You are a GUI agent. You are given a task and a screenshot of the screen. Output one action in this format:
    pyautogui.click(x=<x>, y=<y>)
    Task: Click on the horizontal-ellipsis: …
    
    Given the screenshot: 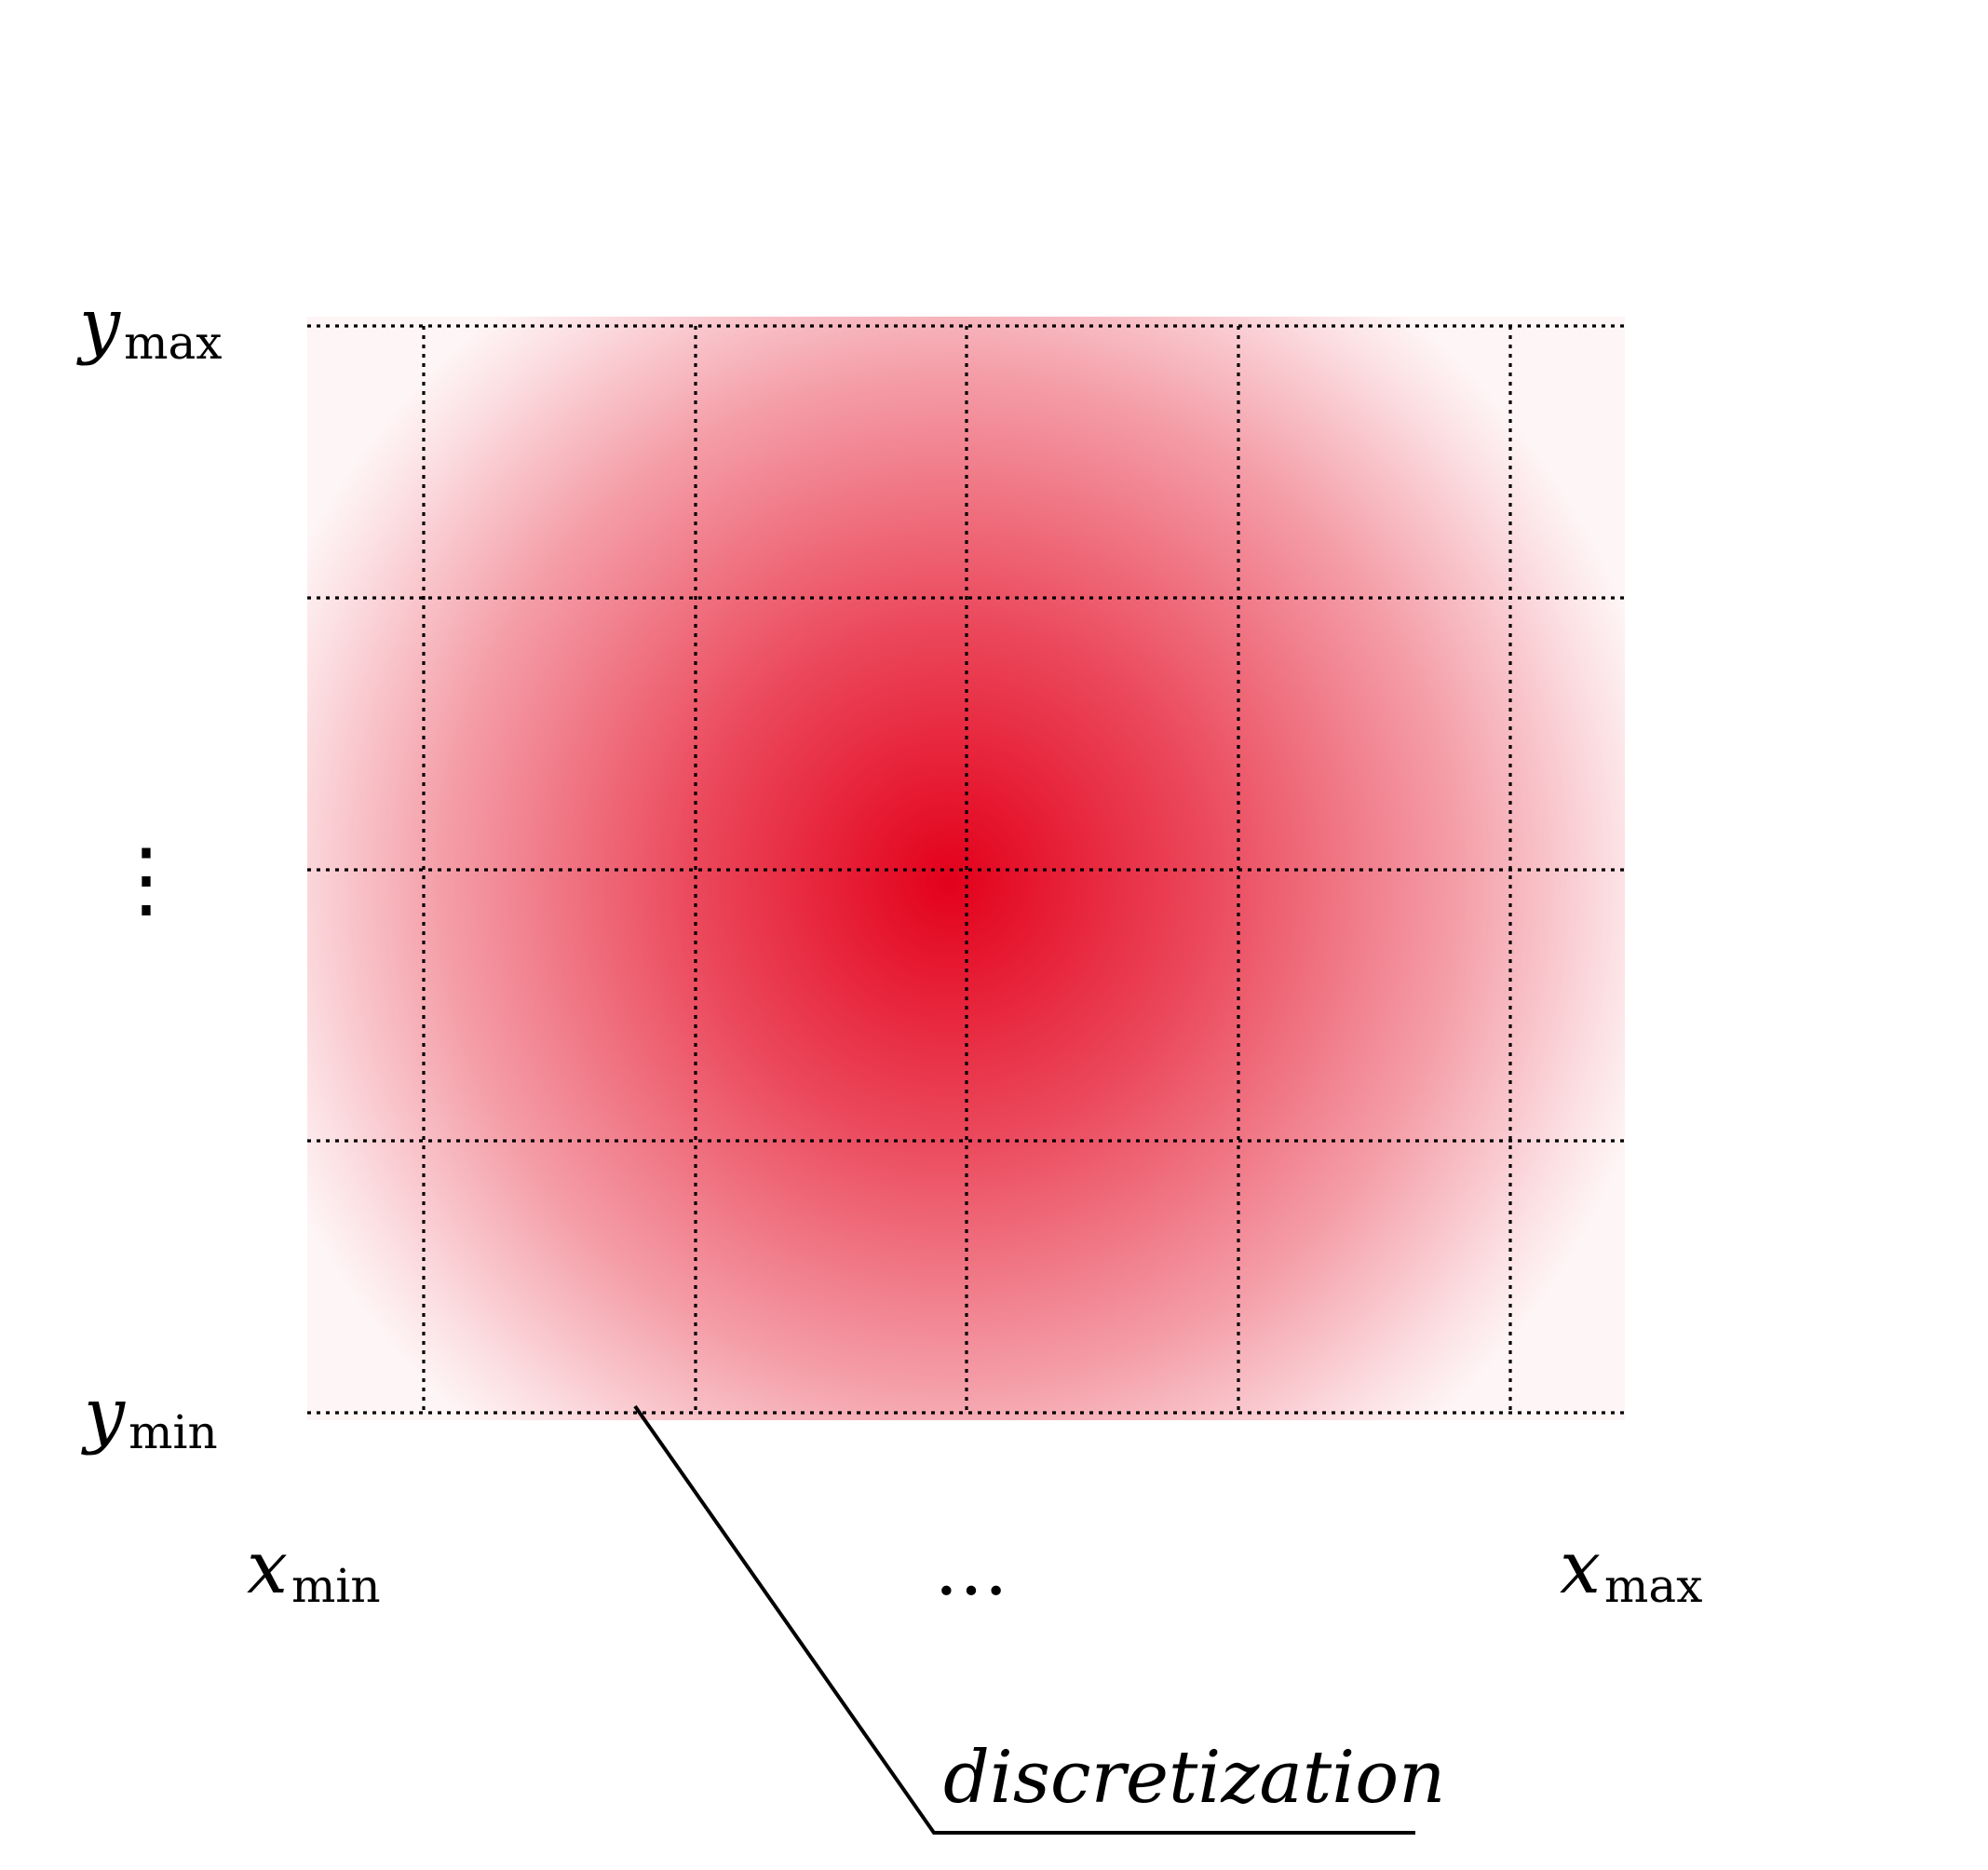 What is the action you would take?
    pyautogui.click(x=971, y=1568)
    